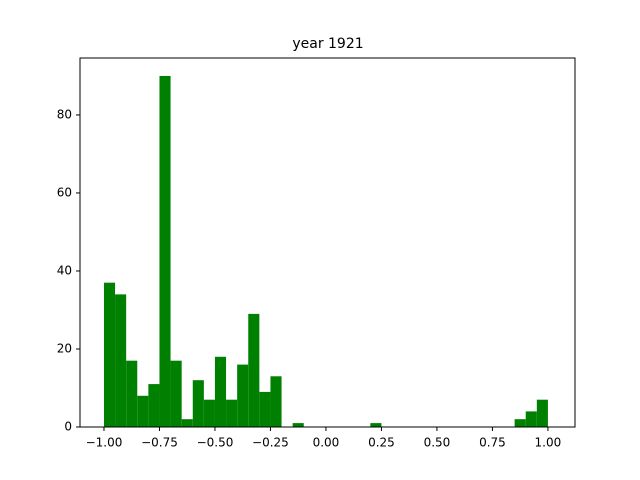  Describe the element at coordinates (492, 443) in the screenshot. I see `x-tick-label: 0.75` at that location.